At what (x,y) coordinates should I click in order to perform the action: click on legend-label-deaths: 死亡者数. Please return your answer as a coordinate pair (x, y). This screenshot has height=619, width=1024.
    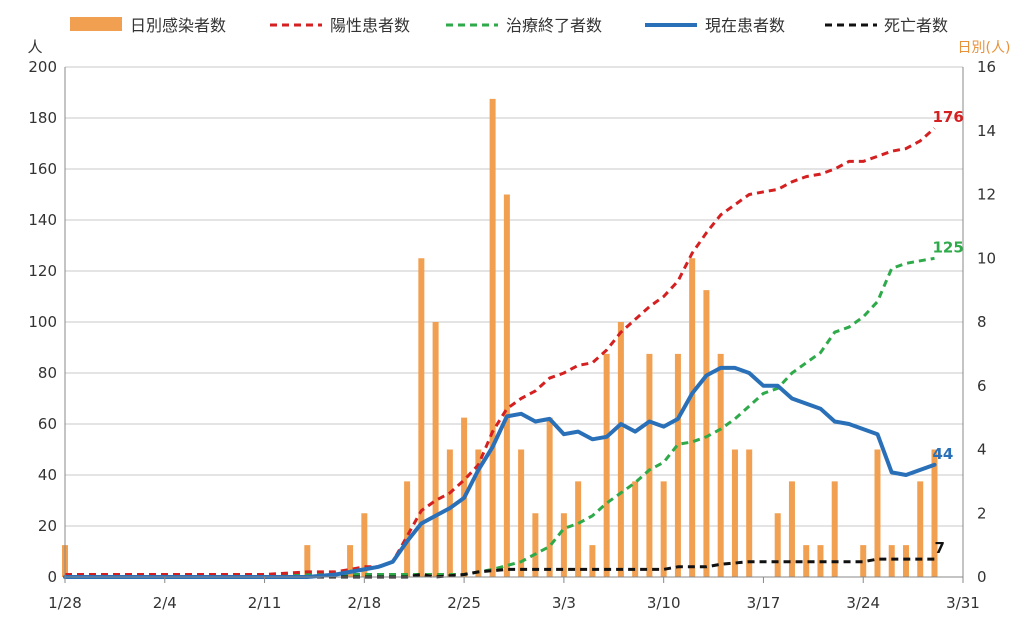
    Looking at the image, I should click on (916, 25).